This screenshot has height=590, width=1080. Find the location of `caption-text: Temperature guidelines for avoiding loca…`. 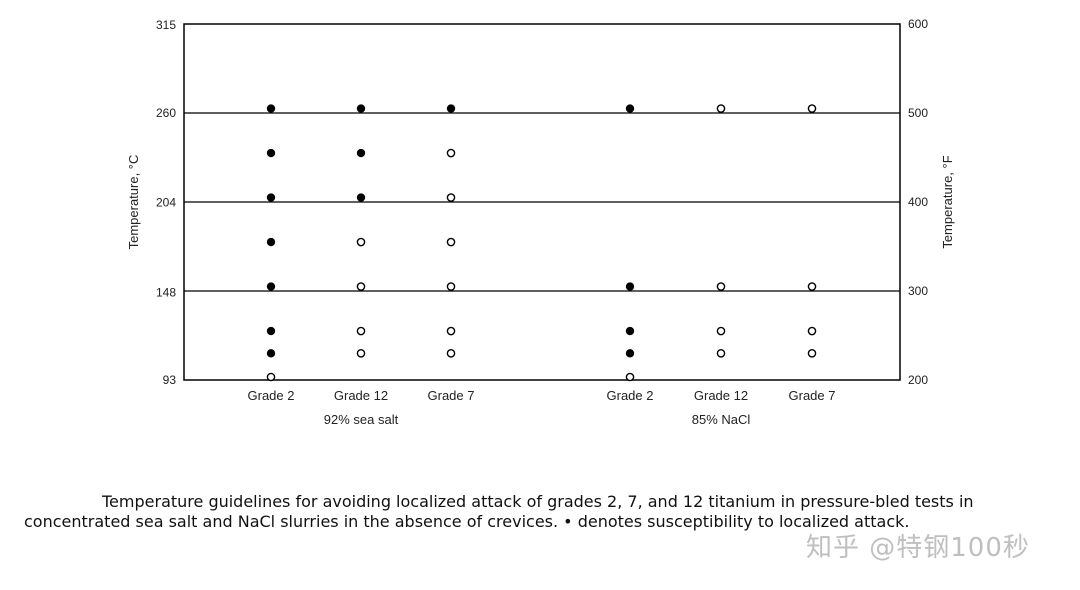

caption-text: Temperature guidelines for avoiding loca… is located at coordinates (499, 511).